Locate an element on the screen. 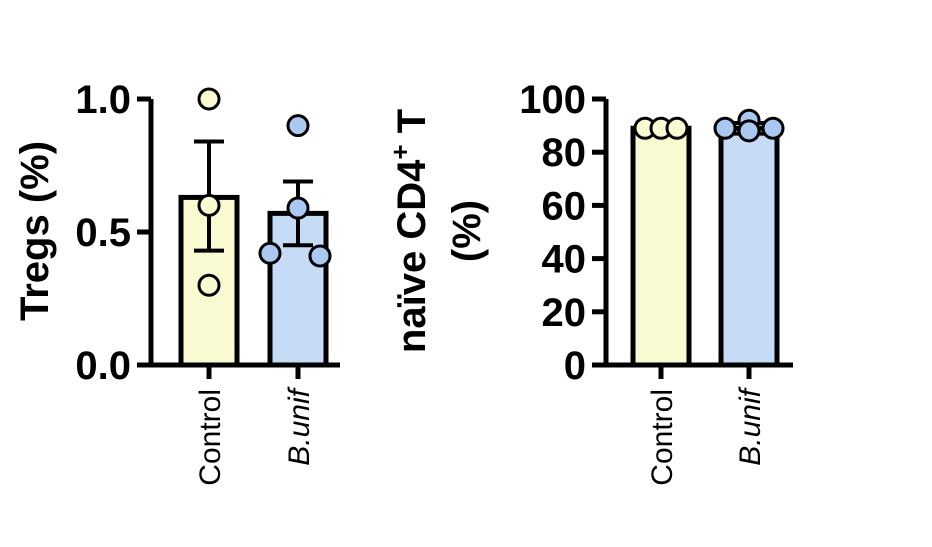 This screenshot has width=932, height=547. naive-cd4-y-axis-label-line2: (%) is located at coordinates (467, 231).